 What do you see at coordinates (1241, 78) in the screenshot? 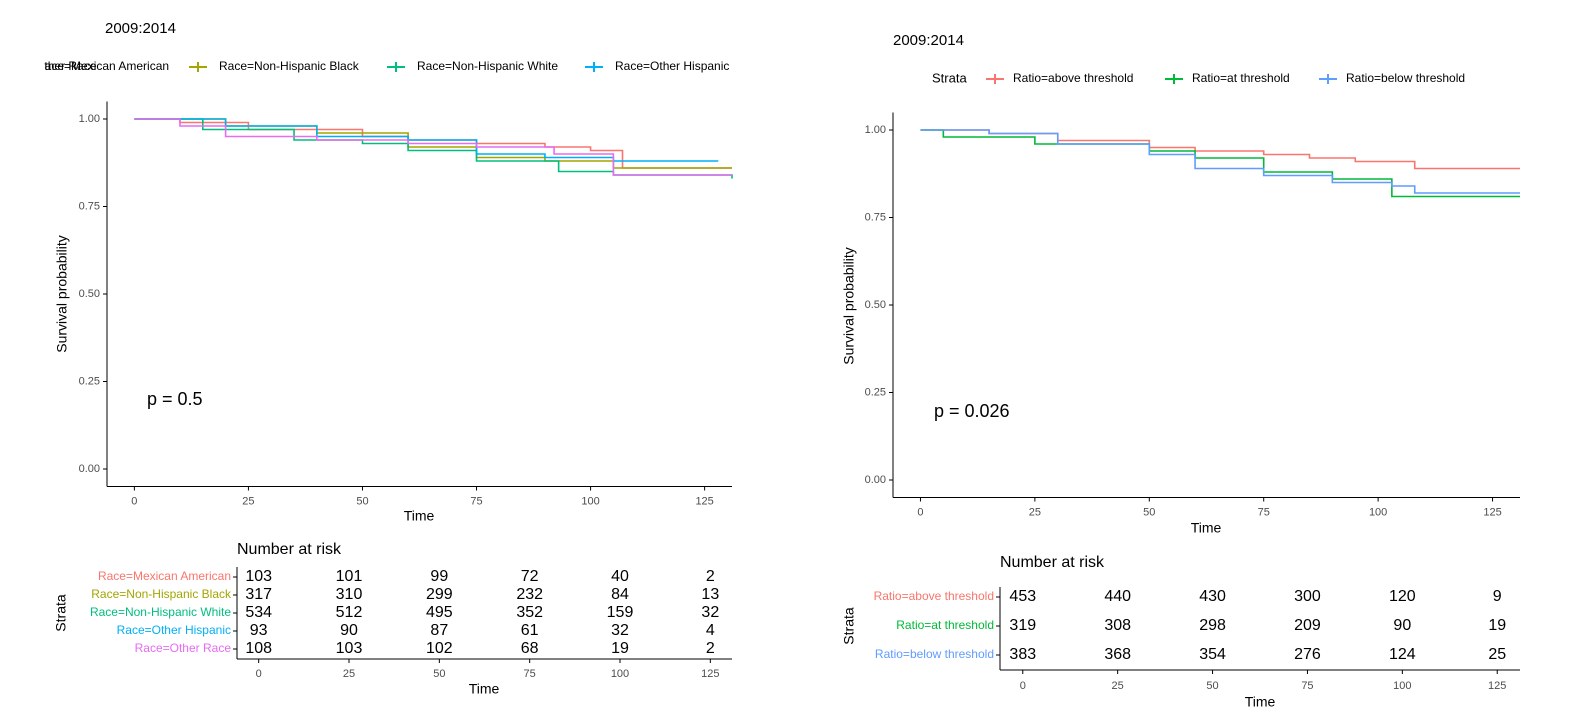
I see `legend-label: Ratio=at threshold` at bounding box center [1241, 78].